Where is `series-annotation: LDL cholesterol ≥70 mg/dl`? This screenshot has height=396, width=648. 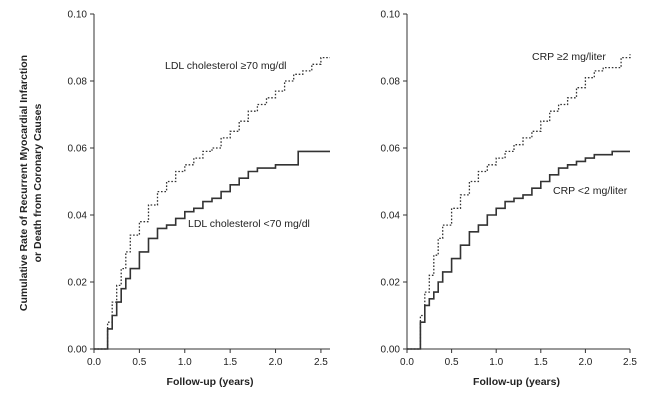
series-annotation: LDL cholesterol ≥70 mg/dl is located at coordinates (226, 66).